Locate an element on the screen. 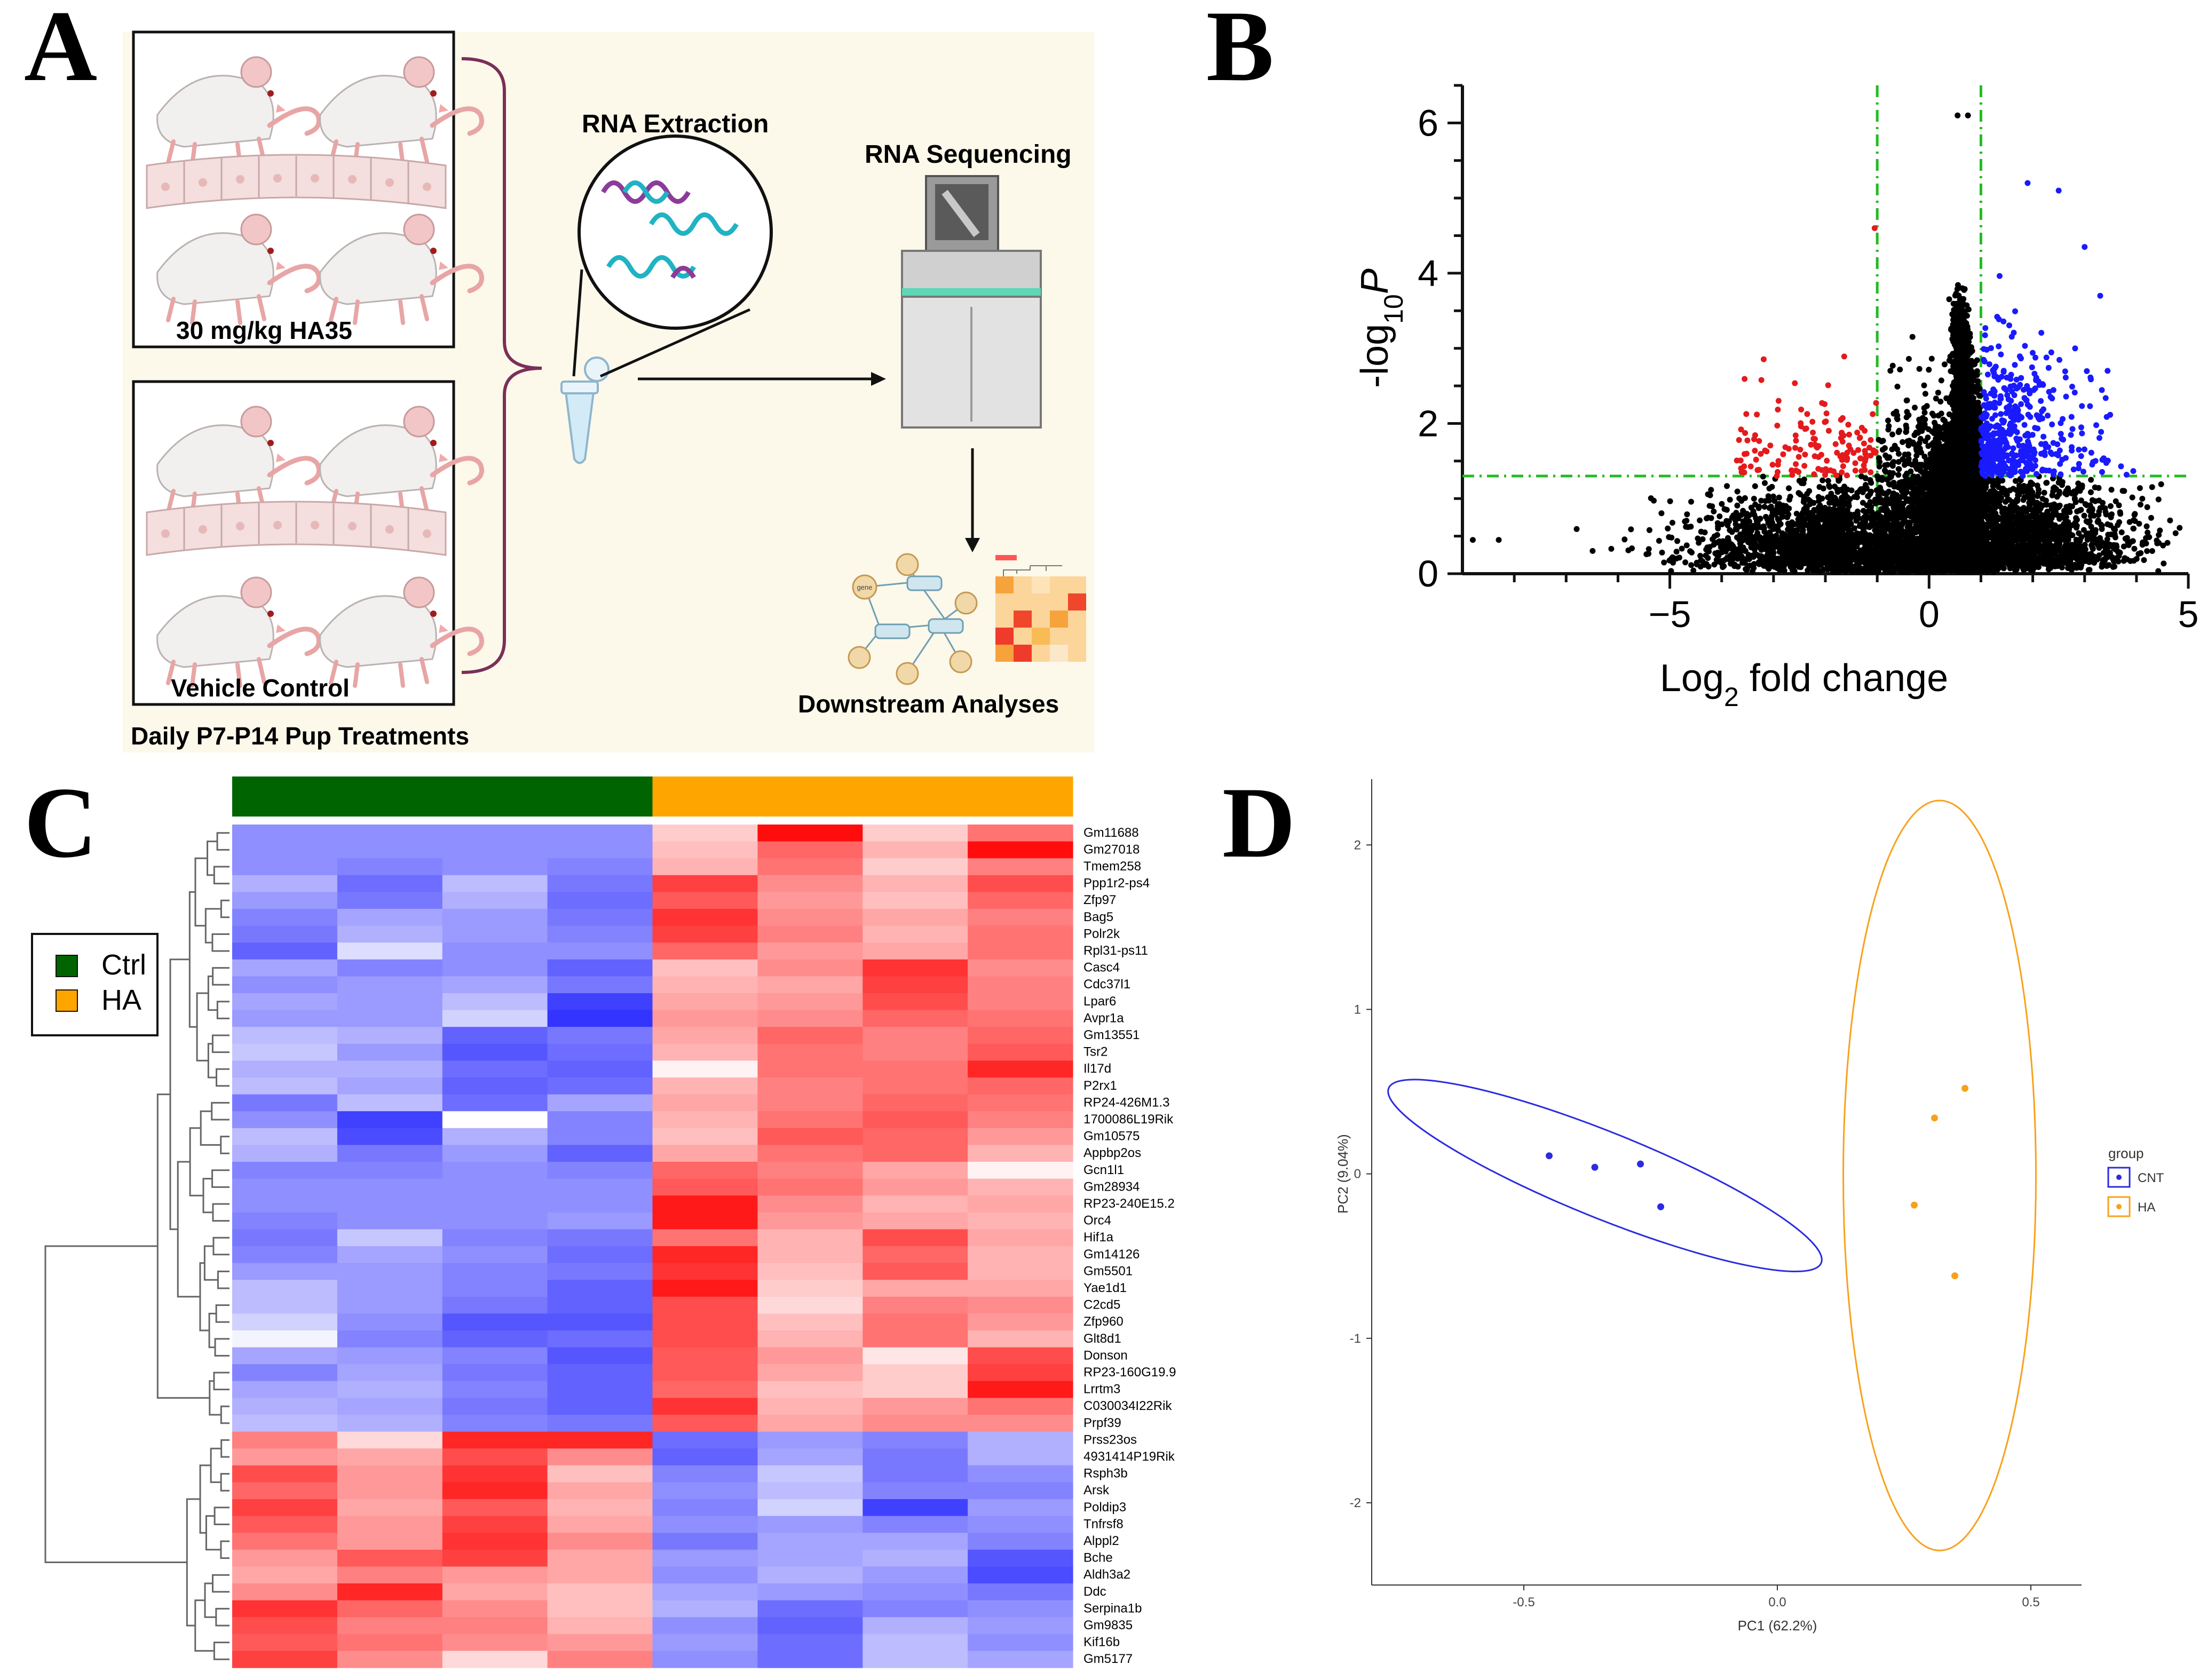 This screenshot has height=1680, width=2207. gene-network-icon: gene is located at coordinates (913, 619).